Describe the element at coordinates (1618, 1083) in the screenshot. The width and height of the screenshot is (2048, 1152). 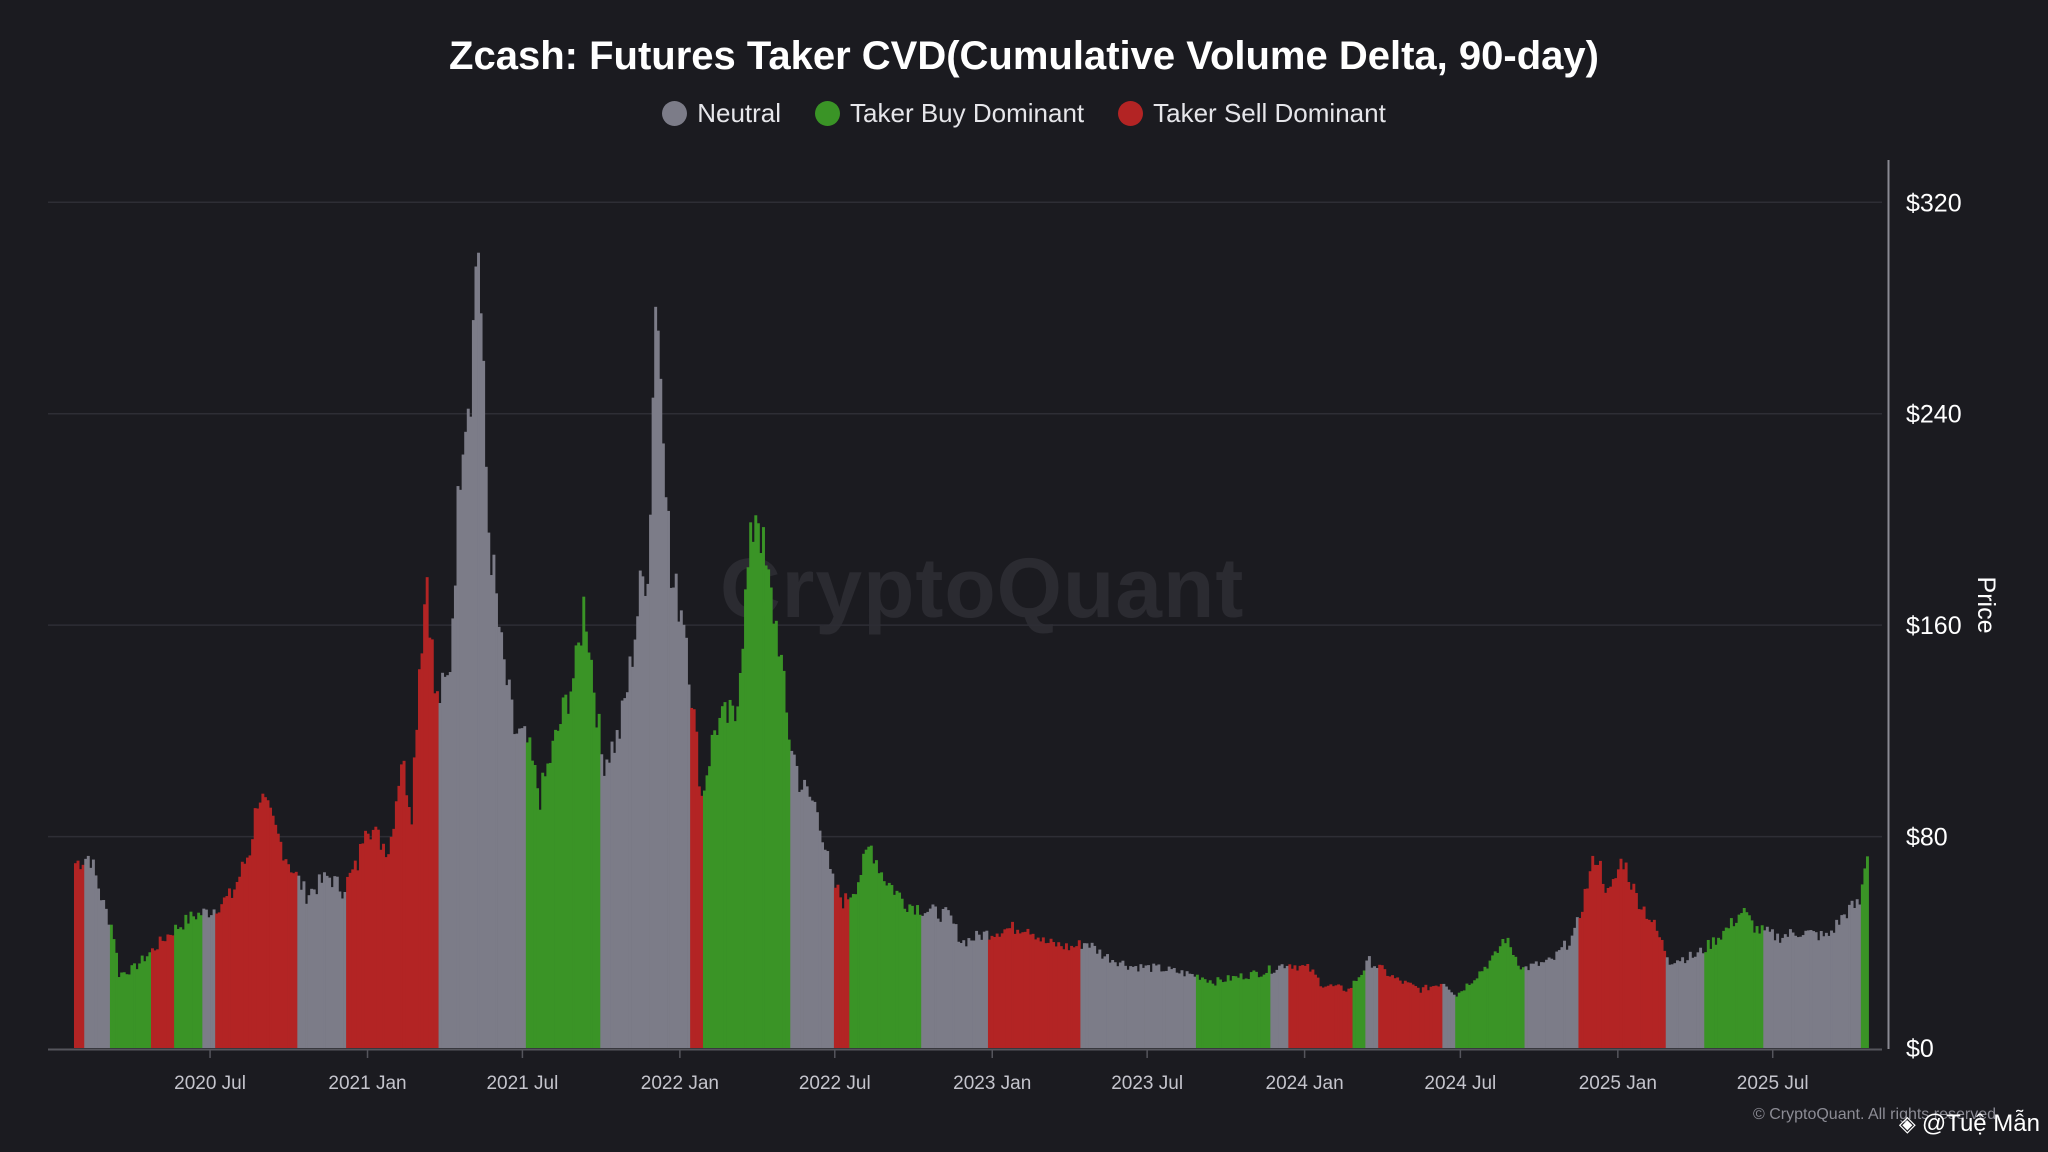
I see `x-tick-label: 2025 Jan` at that location.